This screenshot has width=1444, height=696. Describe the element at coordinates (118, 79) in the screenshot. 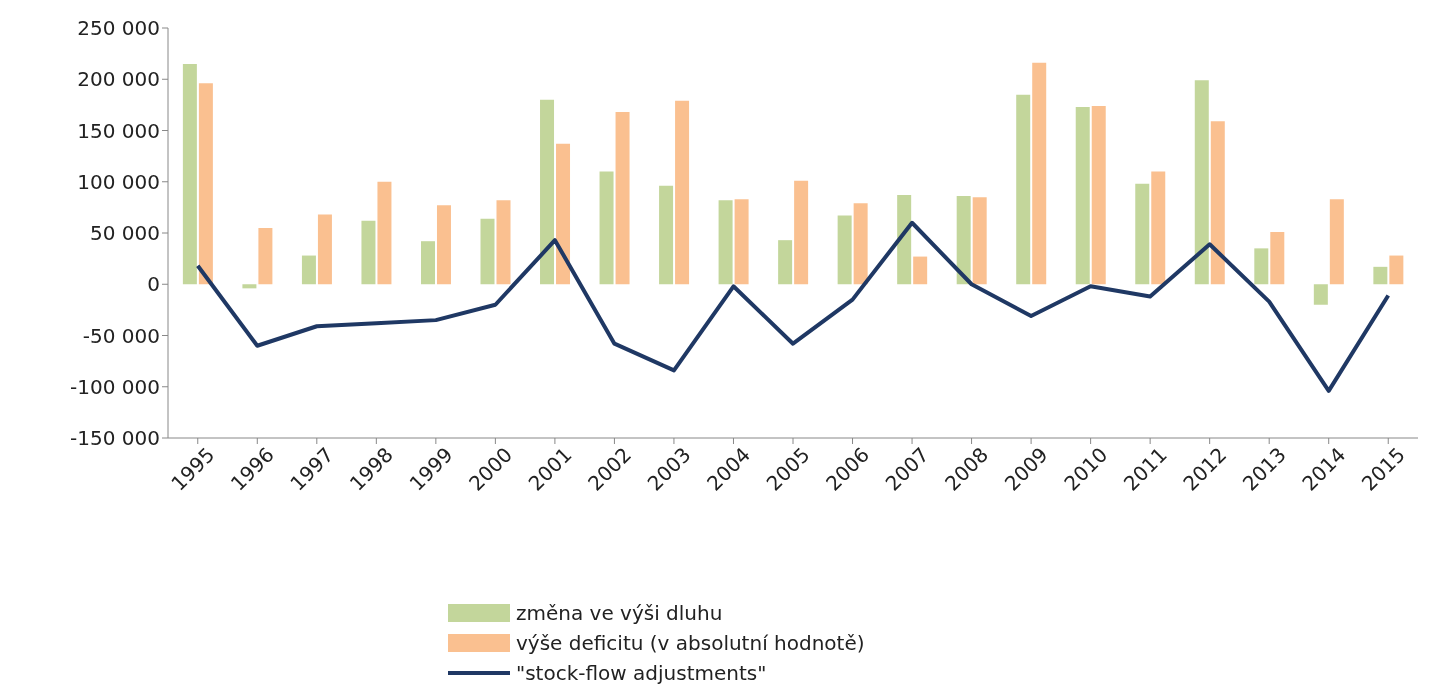

I see `y-tick-label: 200 000` at that location.